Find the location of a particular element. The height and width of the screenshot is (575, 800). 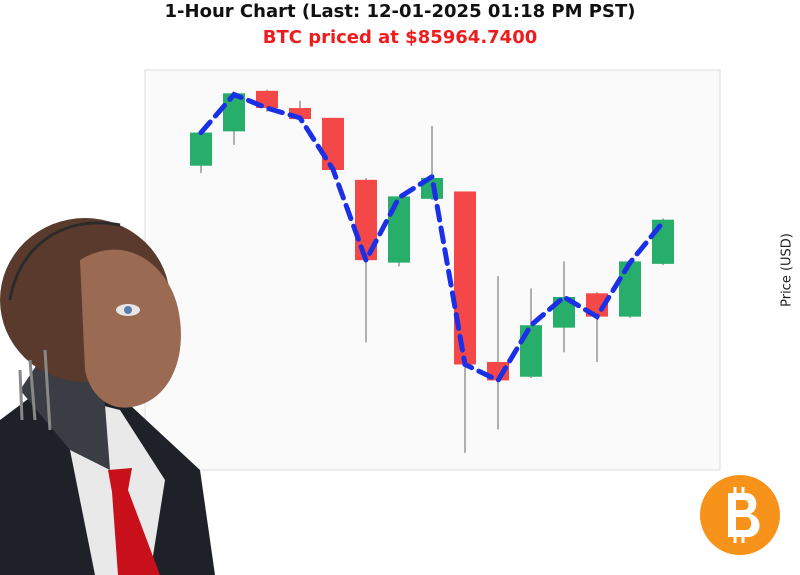

y-axis-label: Price (USD) is located at coordinates (787, 270).